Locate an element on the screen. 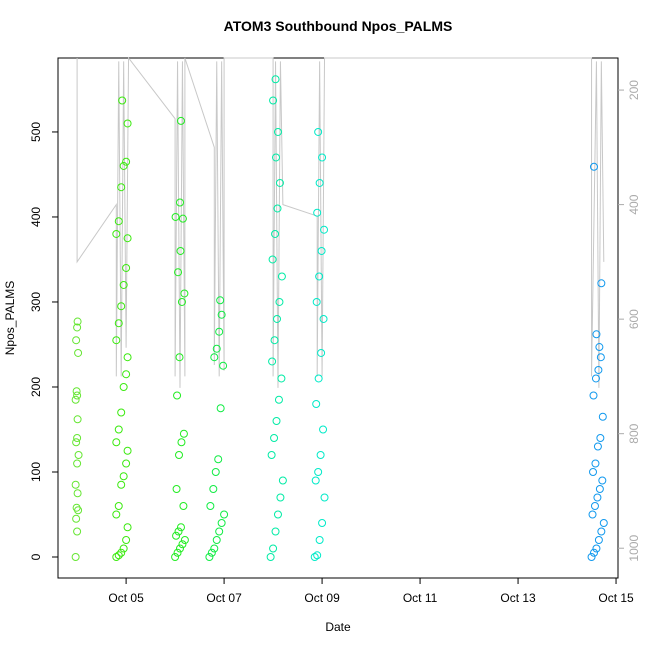 This screenshot has width=650, height=650. y-tick-label: 400 is located at coordinates (36, 217).